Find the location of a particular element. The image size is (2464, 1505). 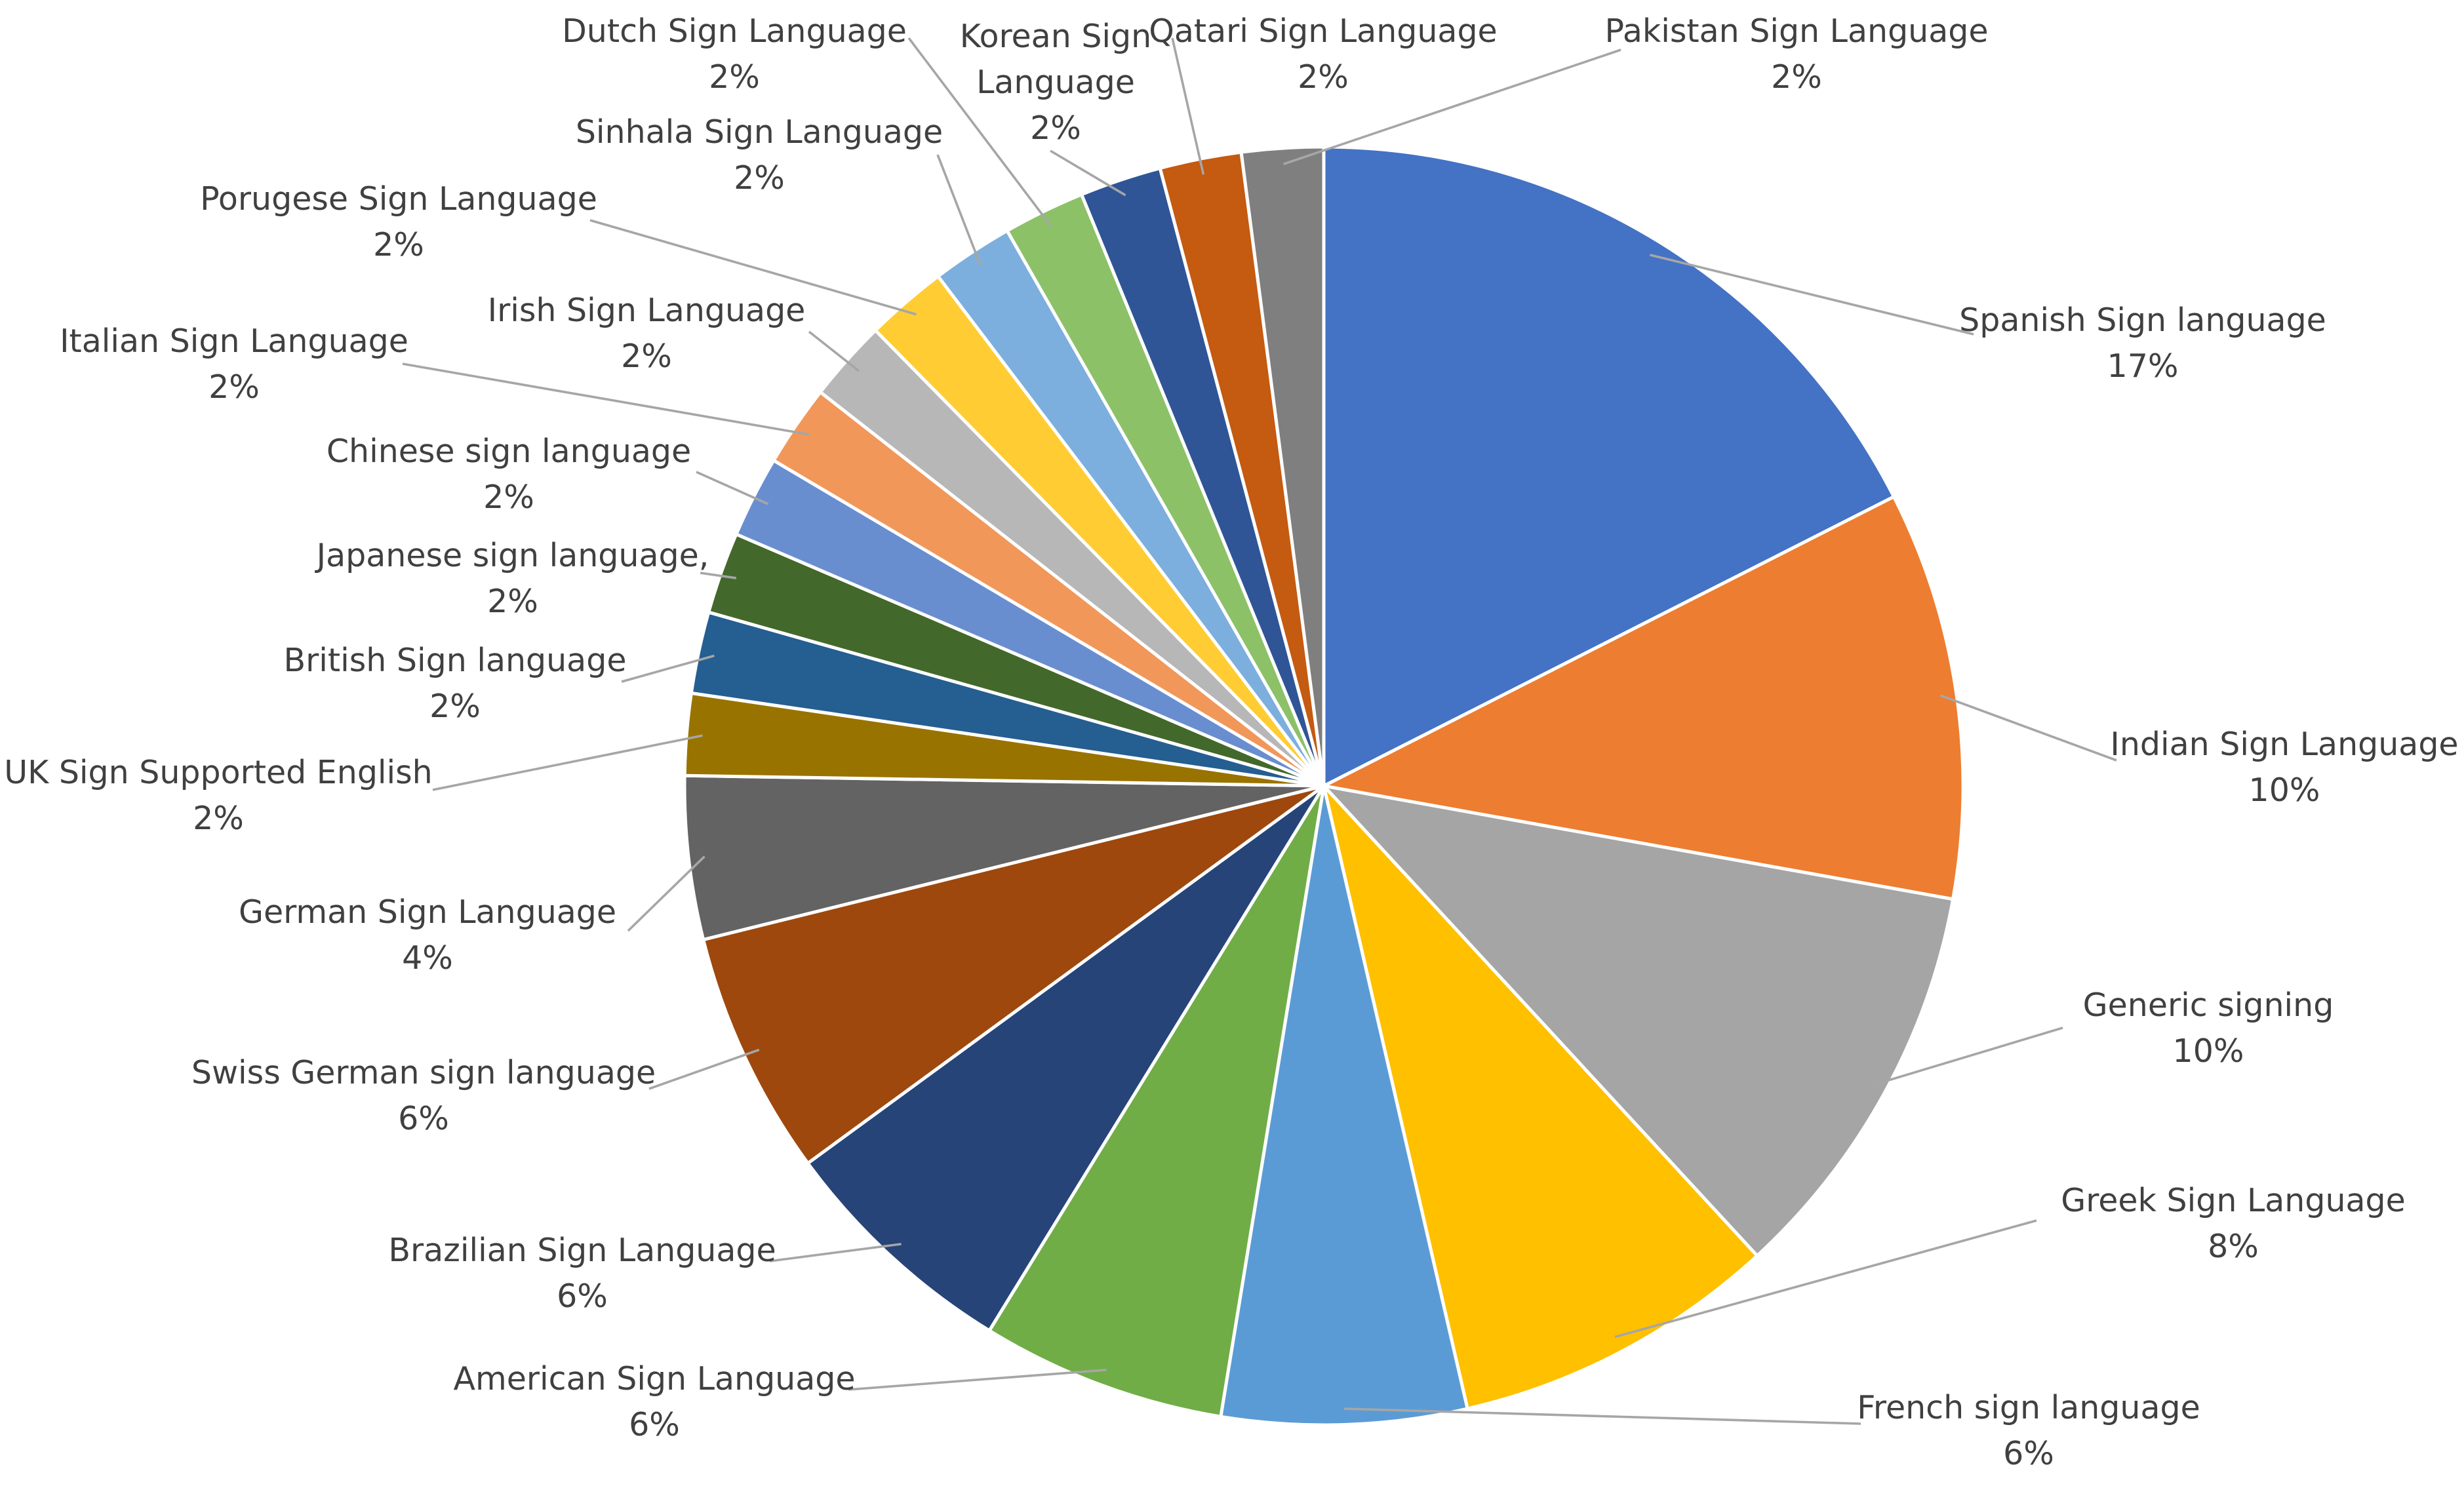

leader-line-italian-sign-language is located at coordinates (606, 399).